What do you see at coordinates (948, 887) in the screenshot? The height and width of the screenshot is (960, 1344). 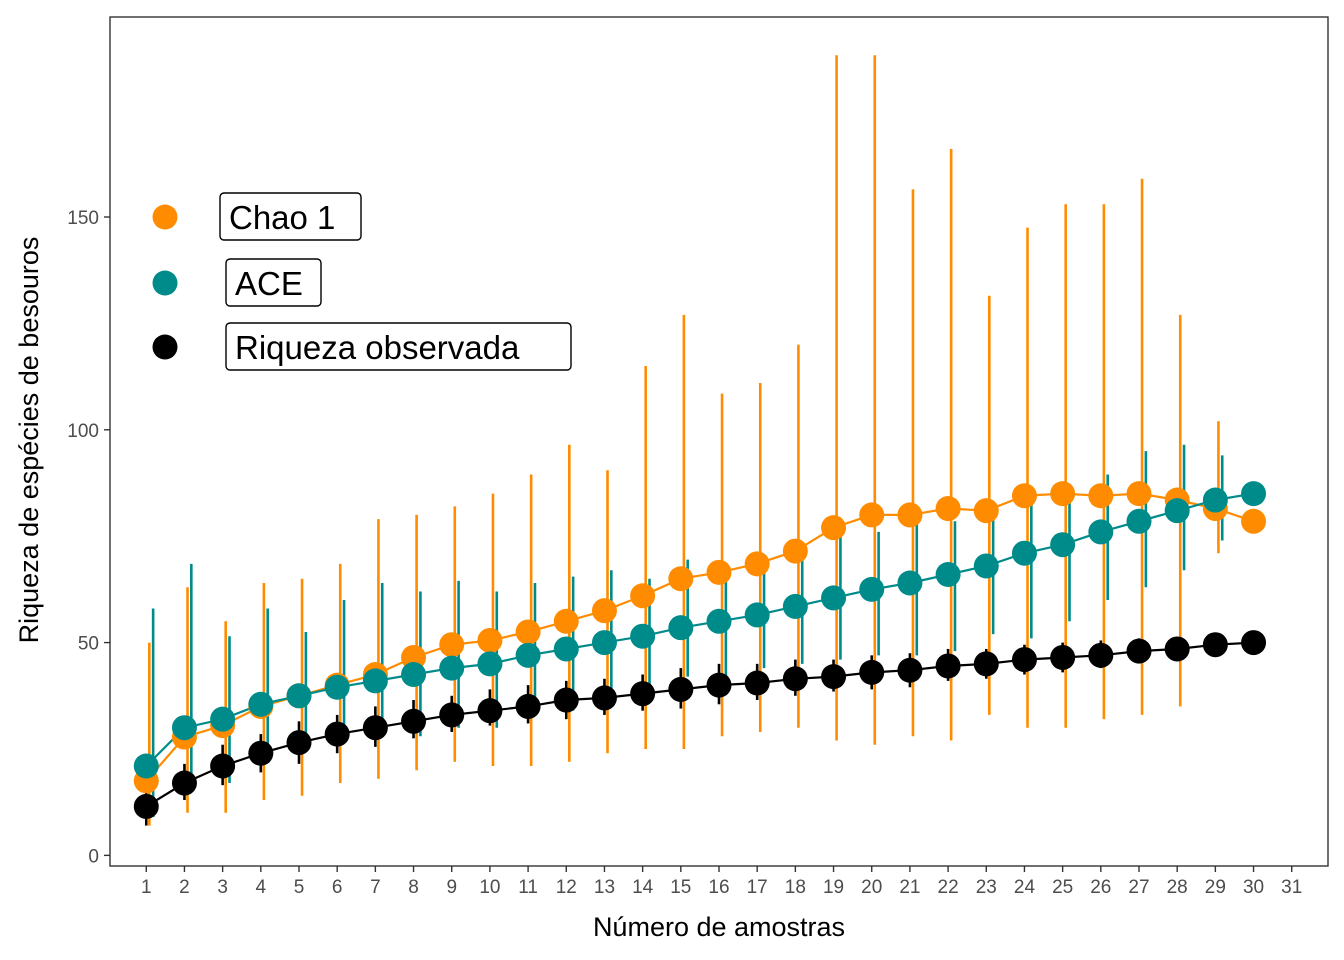 I see `x-tick-label: 22` at bounding box center [948, 887].